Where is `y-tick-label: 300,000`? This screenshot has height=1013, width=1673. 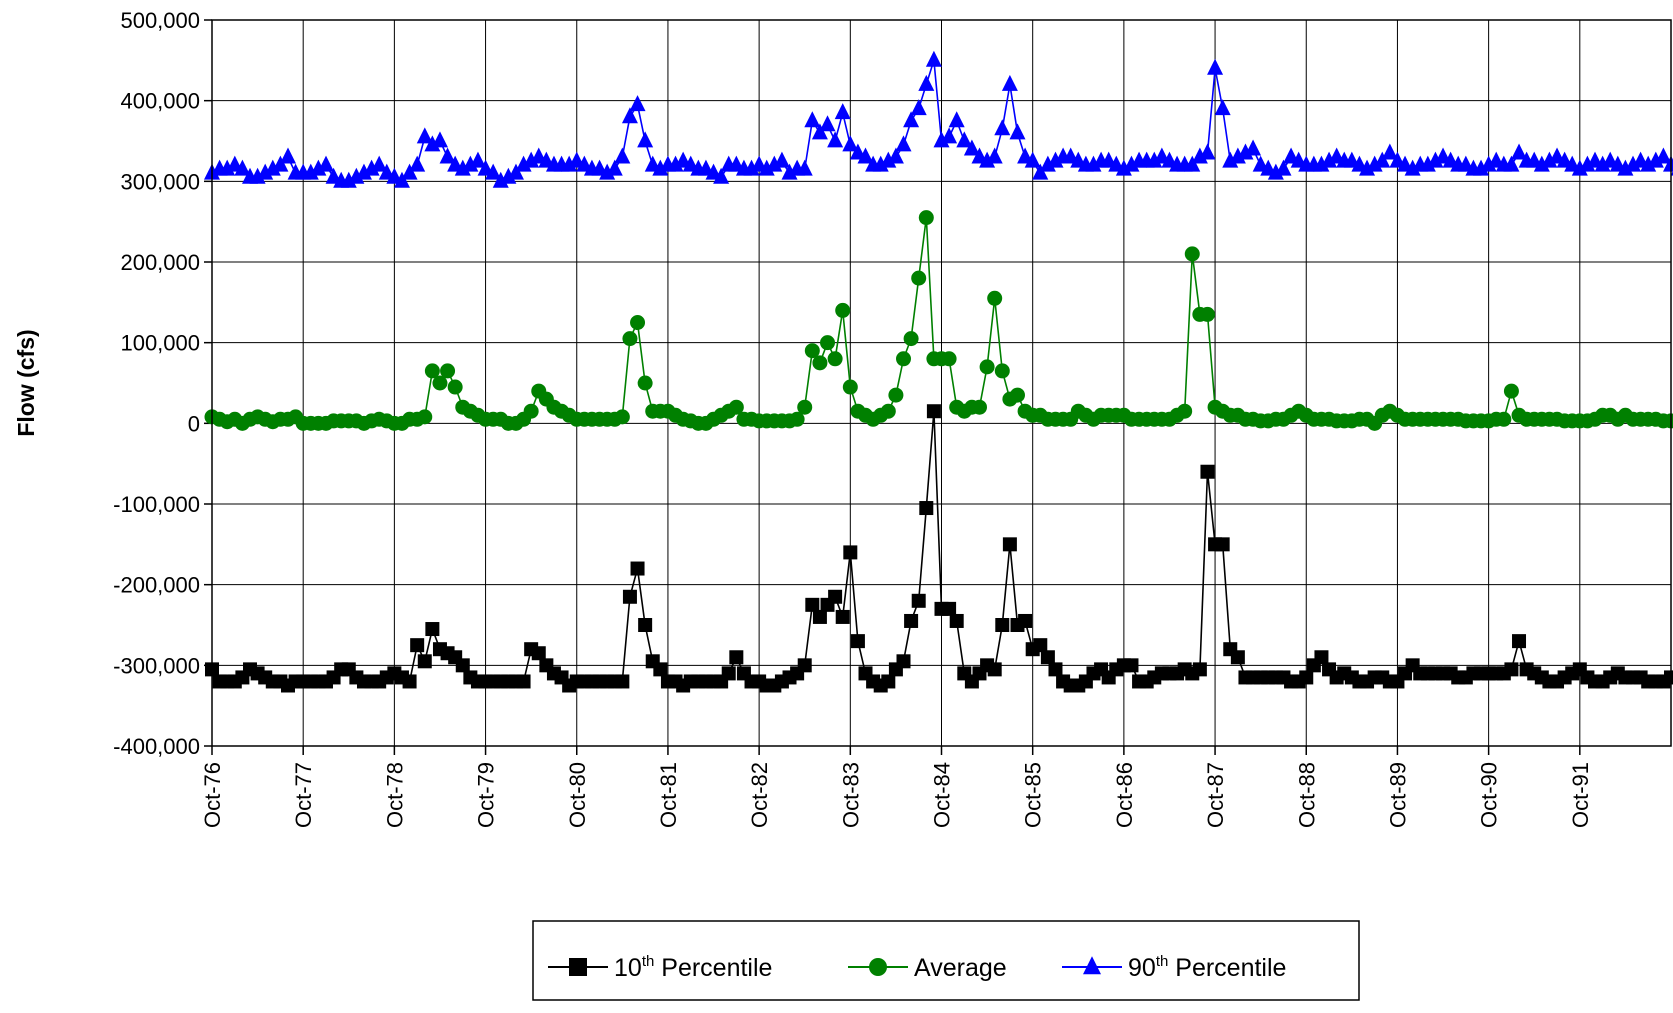
y-tick-label: 300,000 is located at coordinates (160, 181).